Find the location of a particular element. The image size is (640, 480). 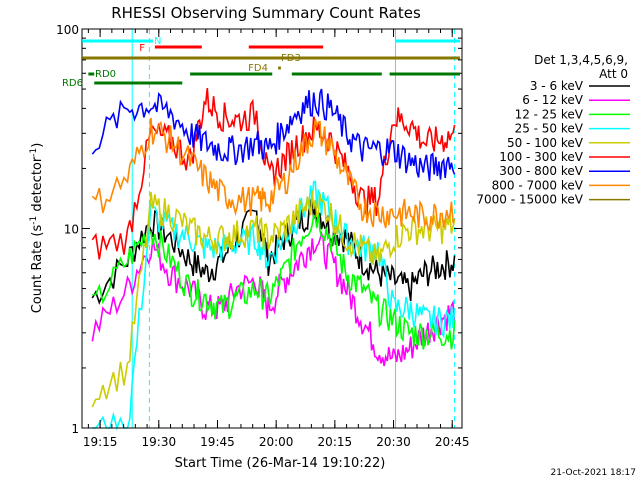

state-bar-label-fd4: FD4 is located at coordinates (258, 68).